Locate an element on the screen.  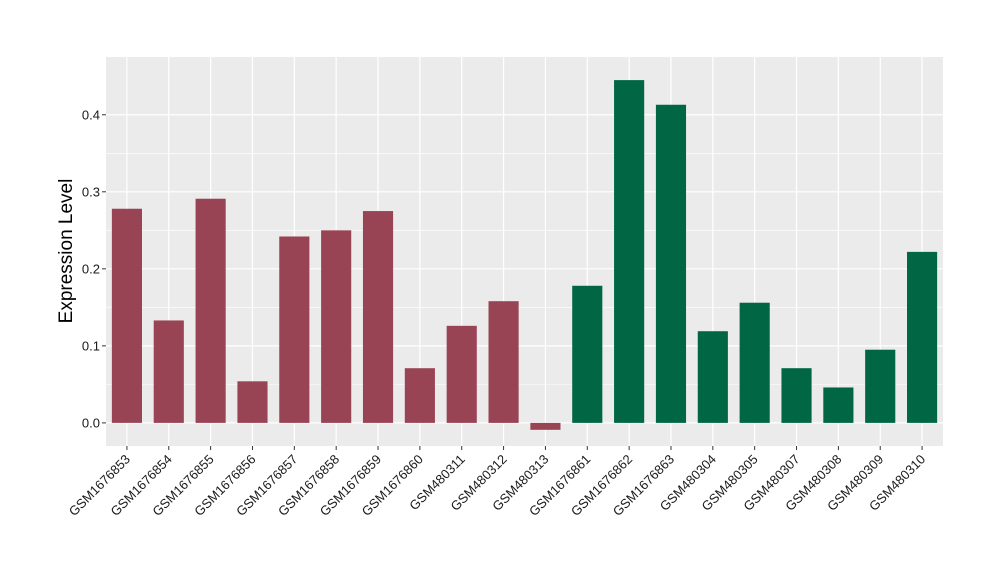
bar-gsm1676861 is located at coordinates (587, 354).